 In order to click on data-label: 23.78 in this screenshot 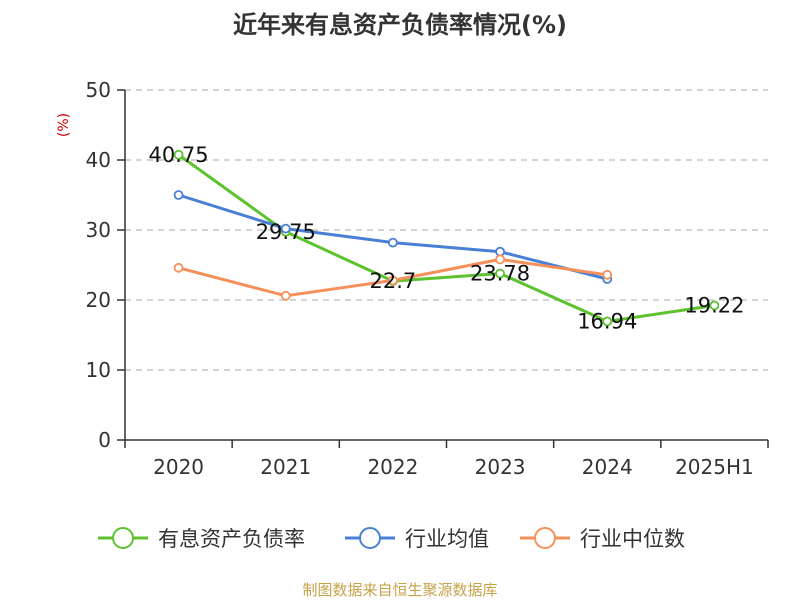, I will do `click(500, 274)`.